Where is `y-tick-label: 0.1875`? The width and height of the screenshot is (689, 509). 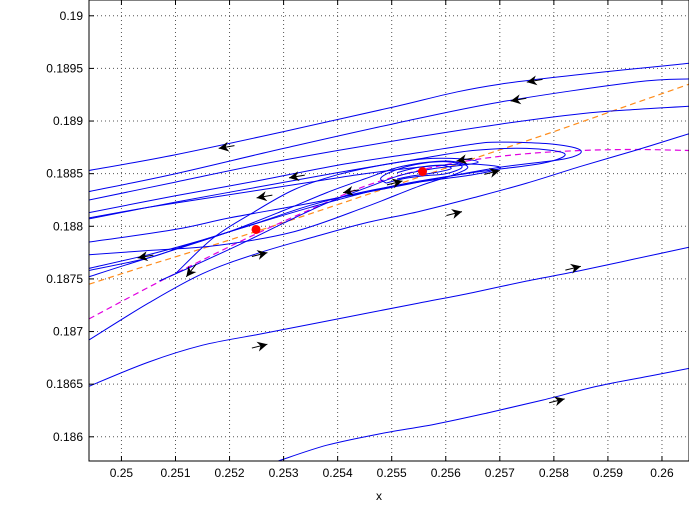 y-tick-label: 0.1875 is located at coordinates (64, 279).